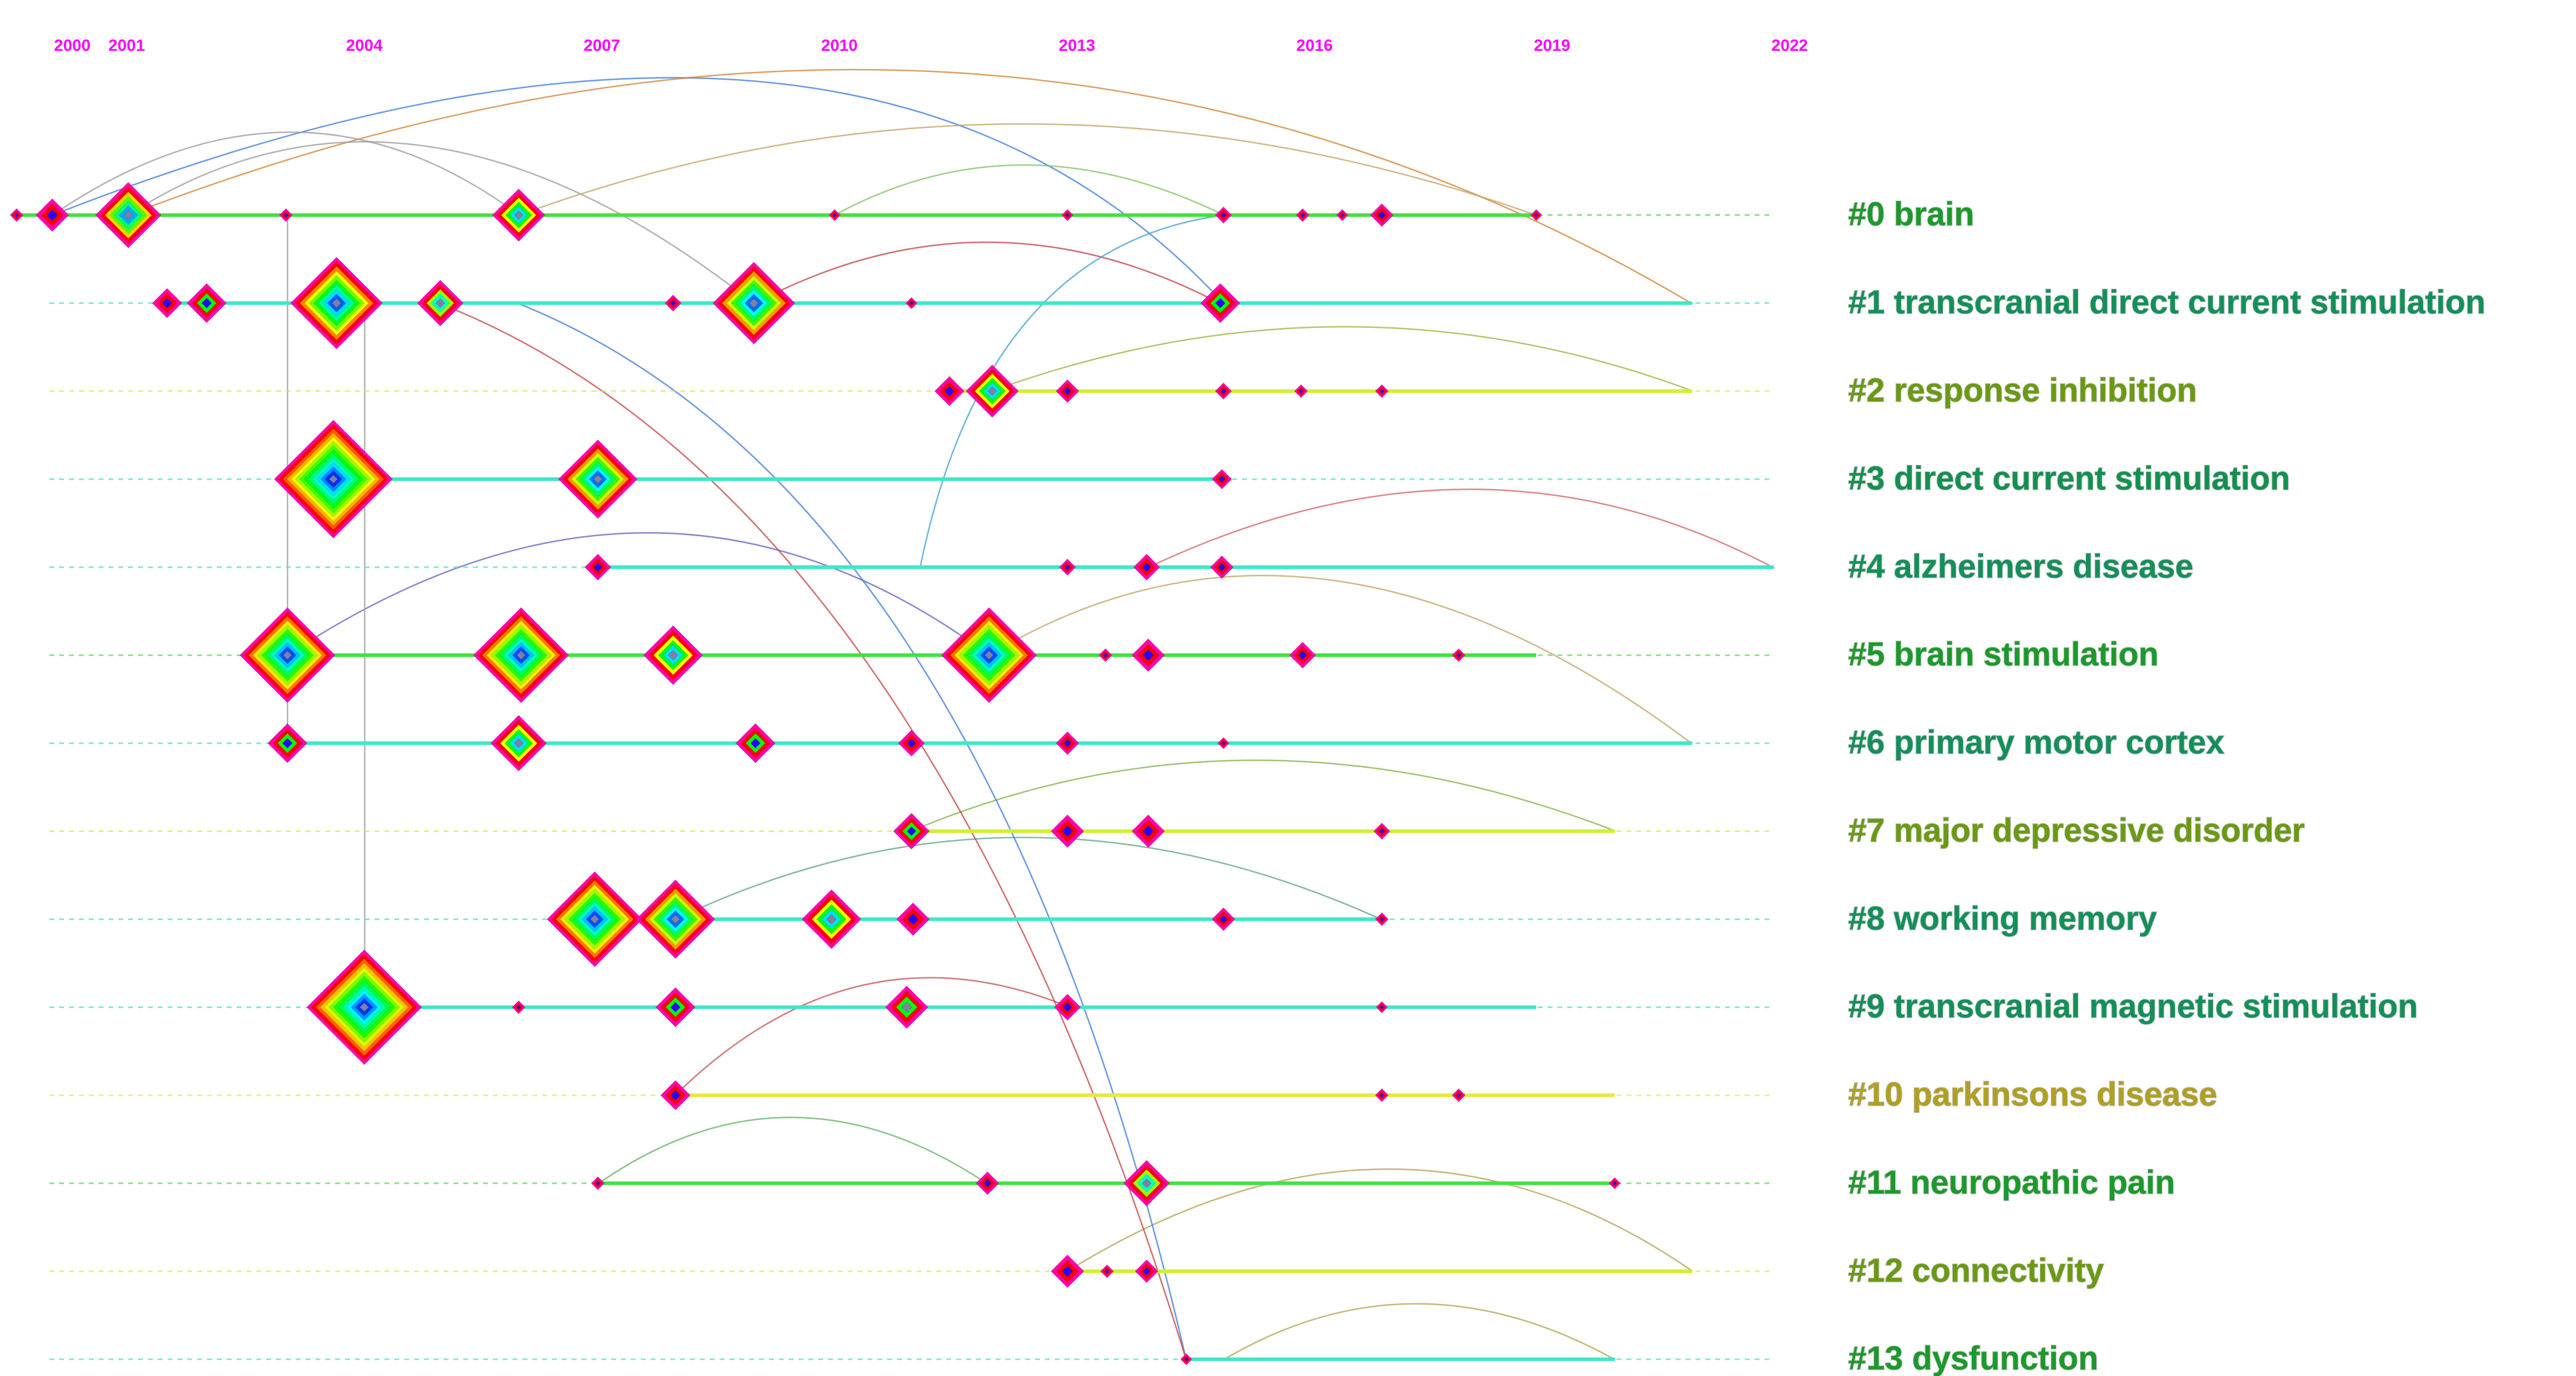 This screenshot has width=2576, height=1376. What do you see at coordinates (2011, 1182) in the screenshot?
I see `cluster-label: #11 neuropathic pain` at bounding box center [2011, 1182].